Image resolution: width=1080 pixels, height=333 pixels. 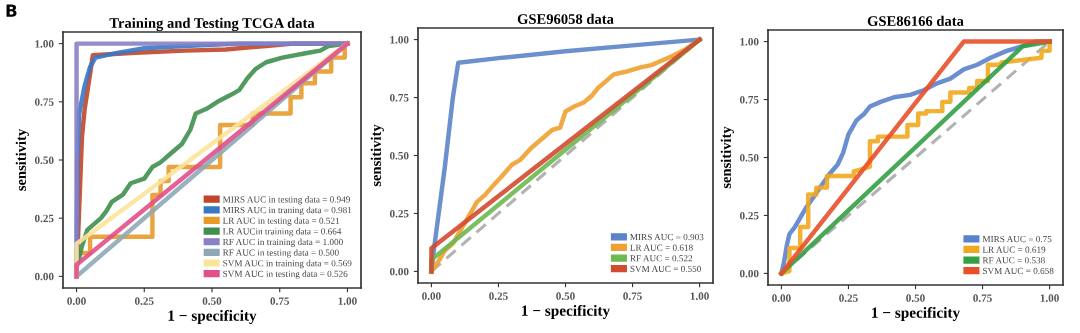 I want to click on legend-label: RF AUC in training data = 1.000, so click(x=282, y=242).